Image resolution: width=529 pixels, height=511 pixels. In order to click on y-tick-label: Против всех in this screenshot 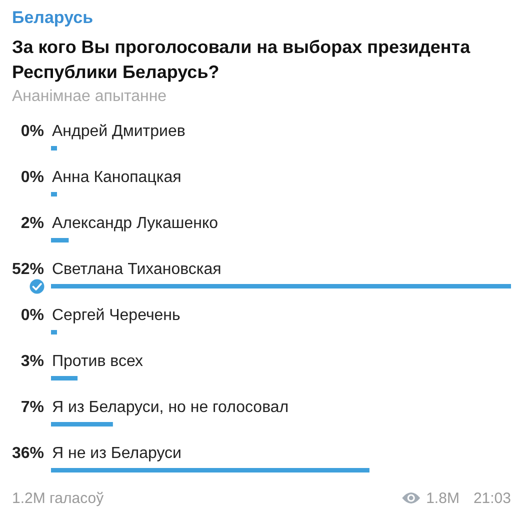, I will do `click(98, 361)`.